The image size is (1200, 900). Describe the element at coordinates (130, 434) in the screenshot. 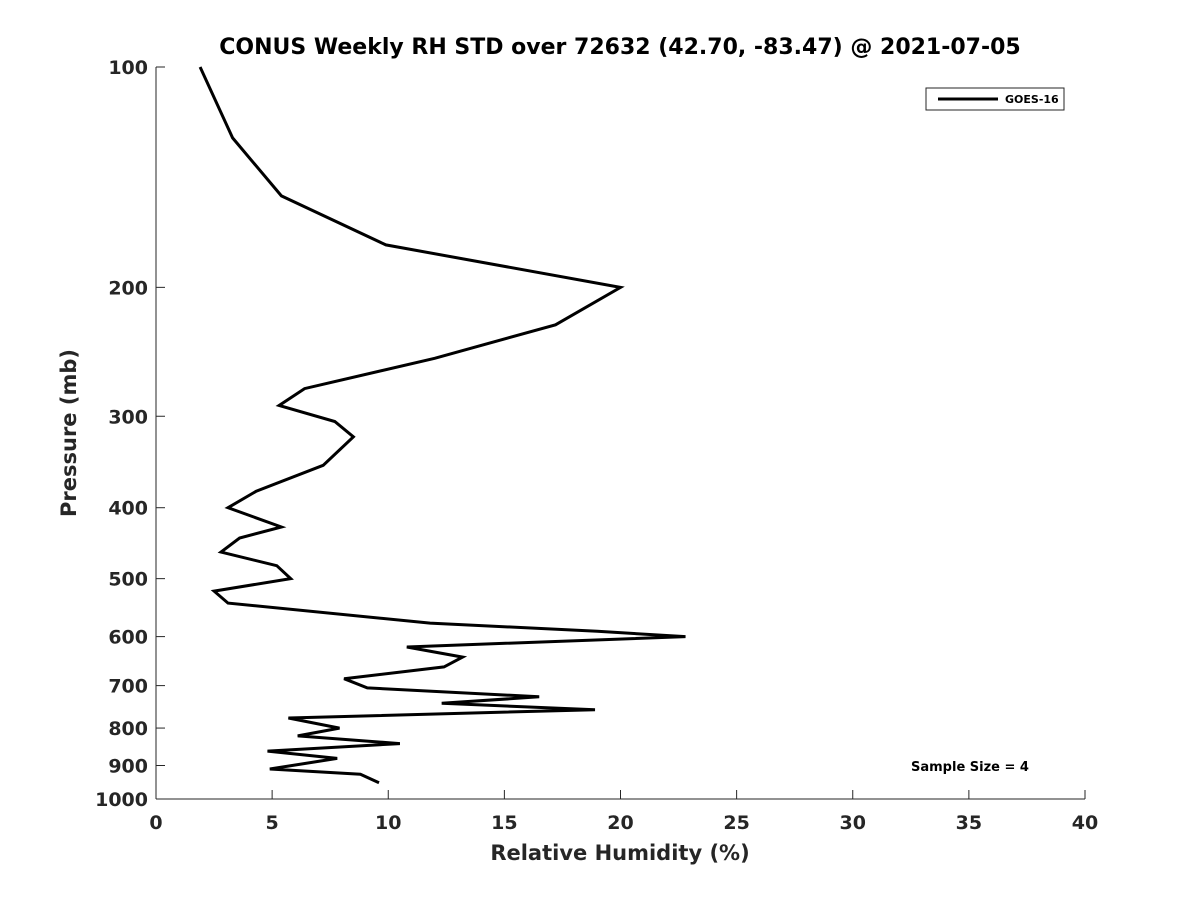

I see `y-ticks: 100 200 300 400 500 600 700 800 900 1000` at that location.